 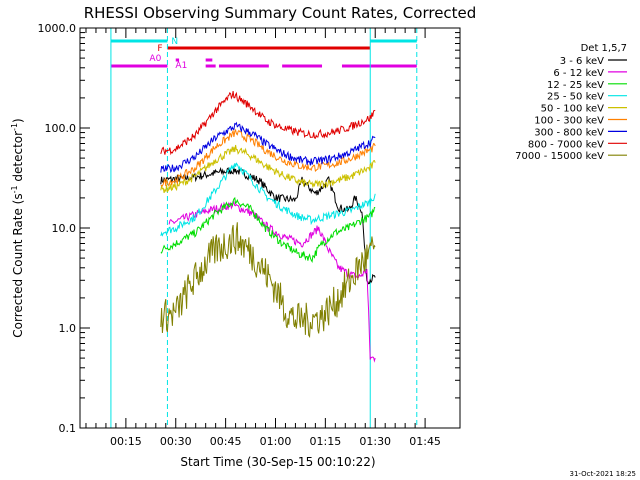 I want to click on legend-label: 50 - 100 keV, so click(x=573, y=109).